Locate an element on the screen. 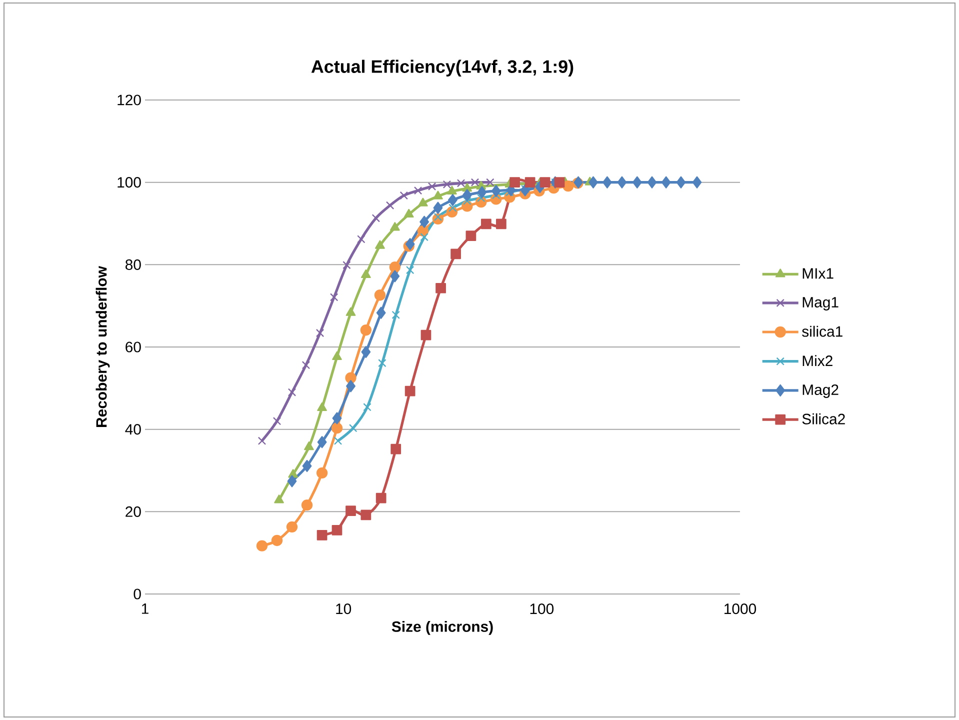 The width and height of the screenshot is (959, 720). x-axis-title: Size (microns) is located at coordinates (442, 627).